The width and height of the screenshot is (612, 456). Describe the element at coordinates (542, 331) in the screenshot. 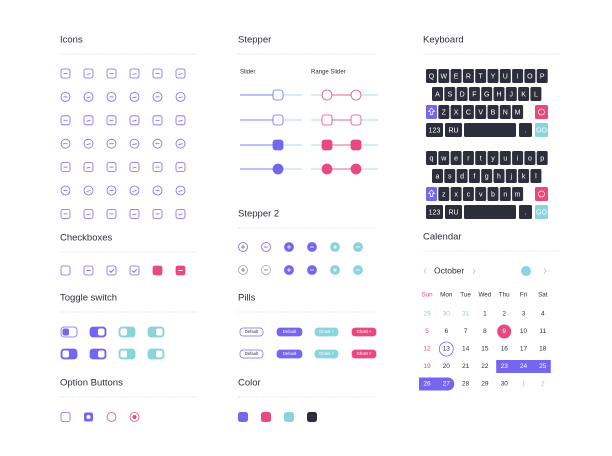

I see `day: 11` at that location.